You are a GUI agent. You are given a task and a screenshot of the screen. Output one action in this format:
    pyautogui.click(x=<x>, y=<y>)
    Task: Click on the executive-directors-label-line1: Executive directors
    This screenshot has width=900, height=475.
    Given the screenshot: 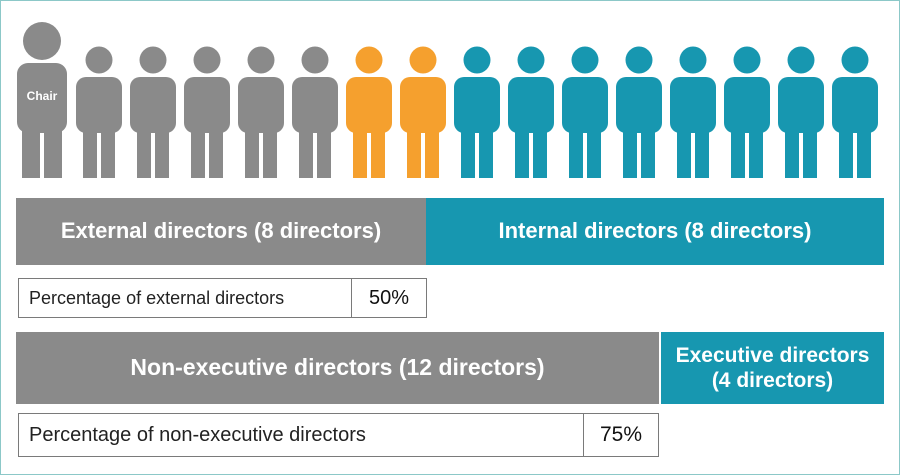 What is the action you would take?
    pyautogui.click(x=772, y=355)
    